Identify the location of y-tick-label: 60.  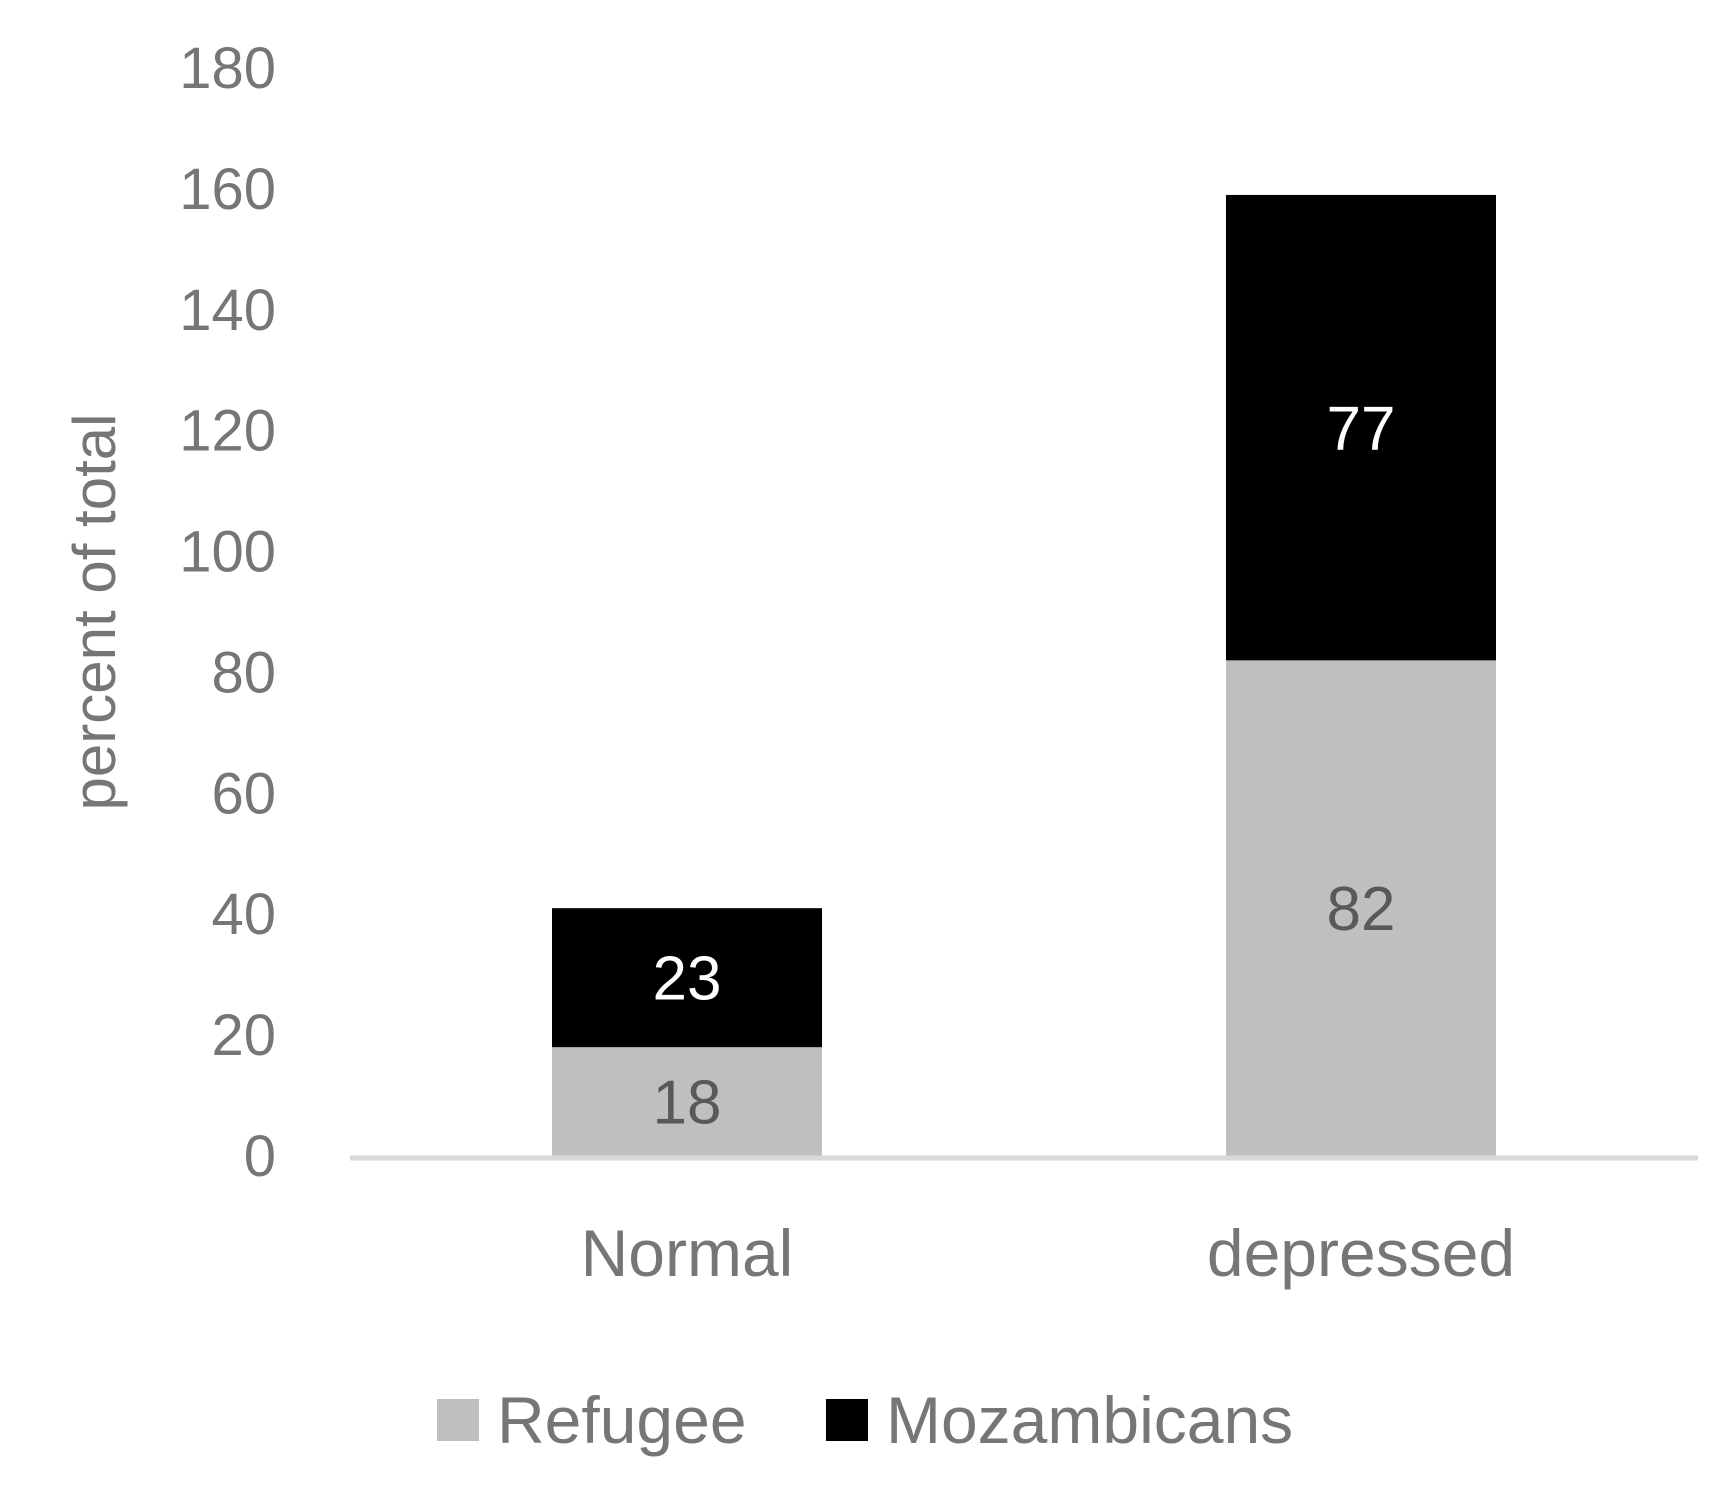
(243, 793).